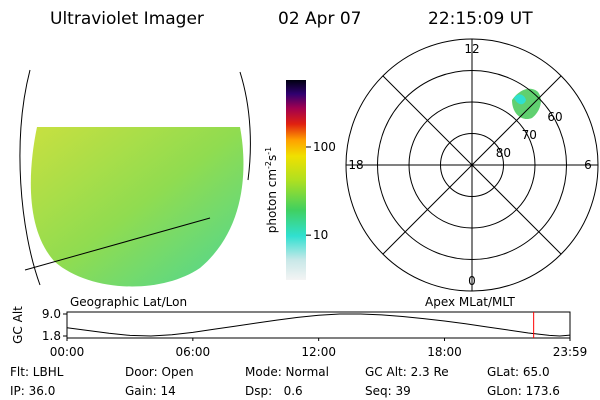 This screenshot has width=600, height=400. Describe the element at coordinates (407, 372) in the screenshot. I see `info-field: GC Alt: 2.3 Re` at that location.